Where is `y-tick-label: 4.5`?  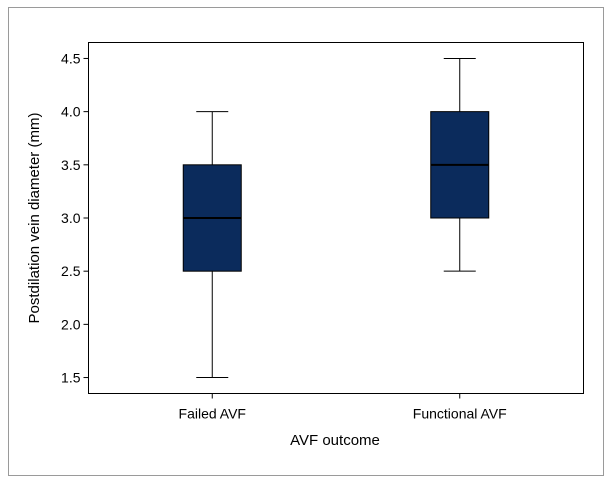
y-tick-label: 4.5 is located at coordinates (71, 58).